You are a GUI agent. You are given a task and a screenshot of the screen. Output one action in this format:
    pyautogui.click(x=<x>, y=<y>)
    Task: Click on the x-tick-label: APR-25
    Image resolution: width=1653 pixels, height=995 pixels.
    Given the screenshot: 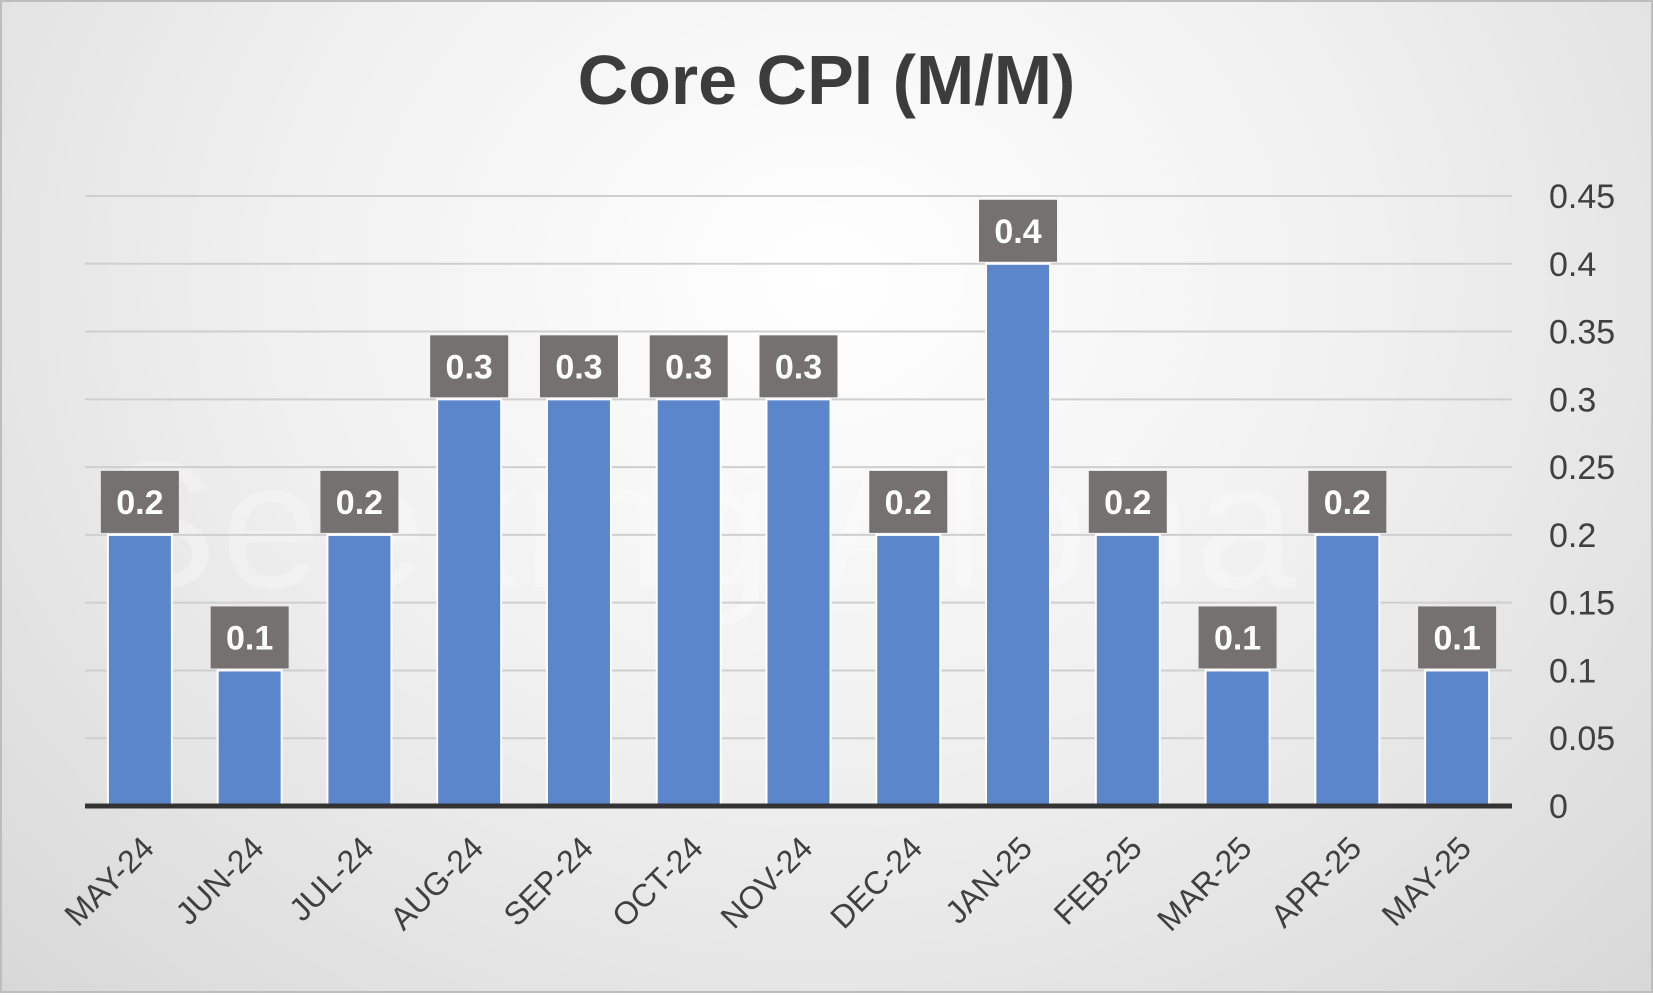 What is the action you would take?
    pyautogui.click(x=1316, y=881)
    